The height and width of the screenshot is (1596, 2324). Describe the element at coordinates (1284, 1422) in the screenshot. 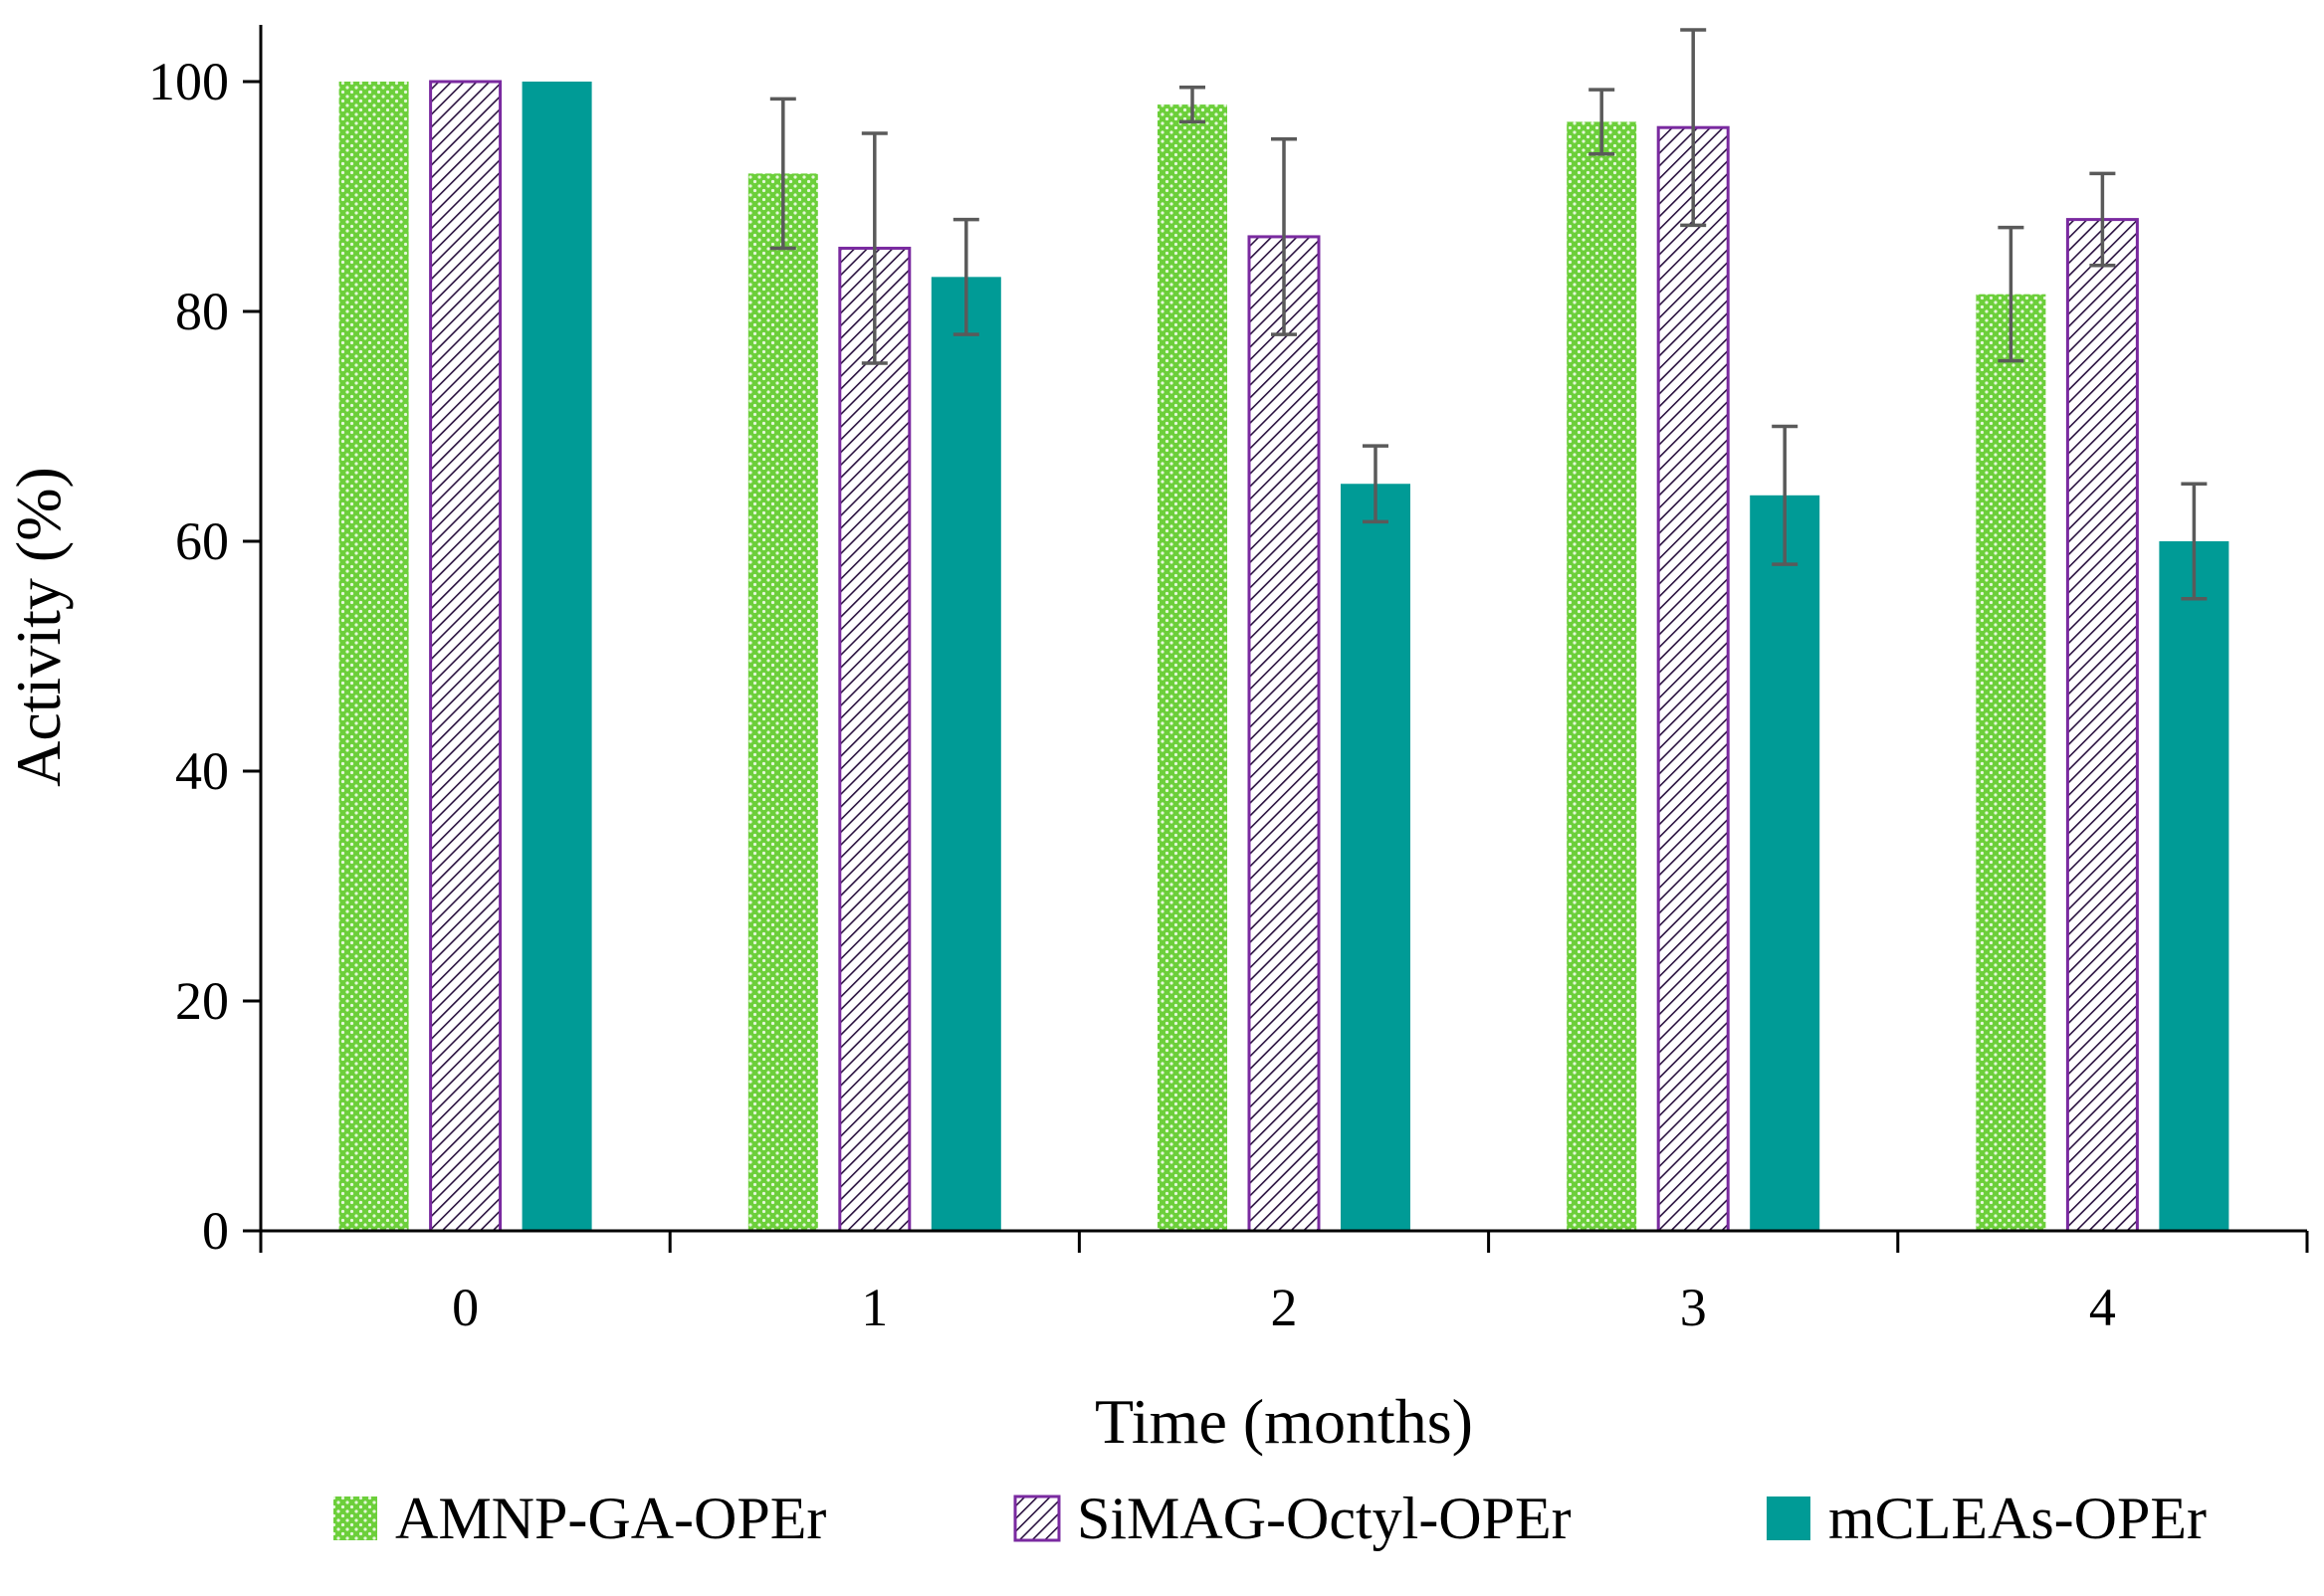

I see `x-axis-title: Time (months)` at that location.